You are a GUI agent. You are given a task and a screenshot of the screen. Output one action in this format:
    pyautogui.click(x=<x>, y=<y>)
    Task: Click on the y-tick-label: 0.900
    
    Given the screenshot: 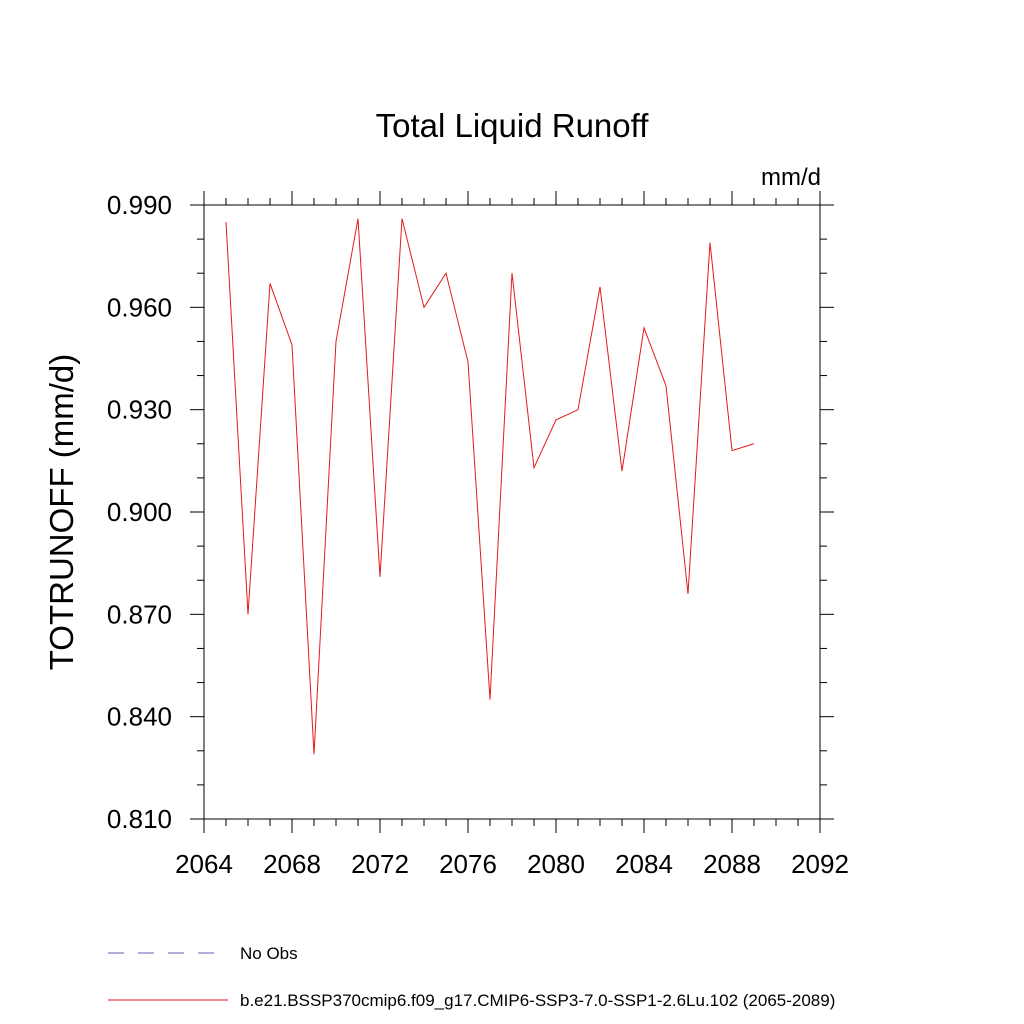 What is the action you would take?
    pyautogui.click(x=139, y=512)
    